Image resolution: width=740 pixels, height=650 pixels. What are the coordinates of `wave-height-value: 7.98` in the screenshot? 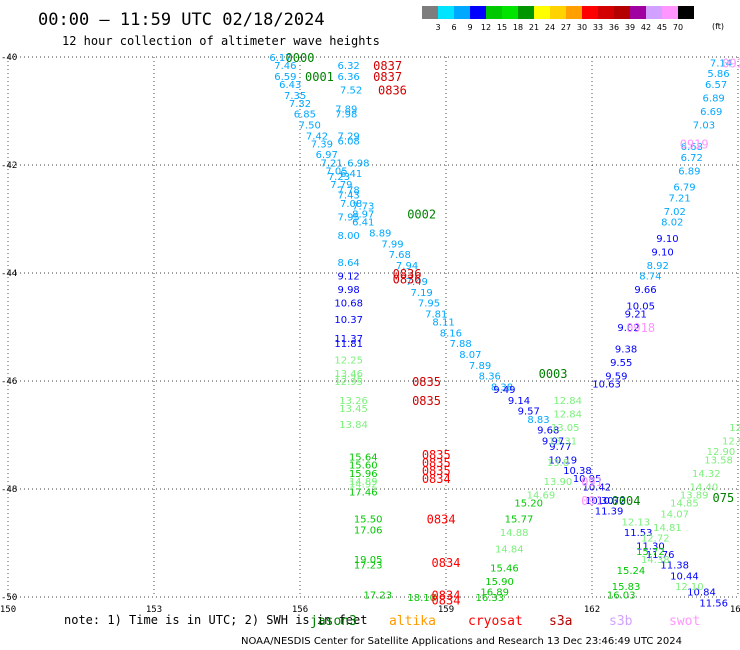 It's located at (346, 115).